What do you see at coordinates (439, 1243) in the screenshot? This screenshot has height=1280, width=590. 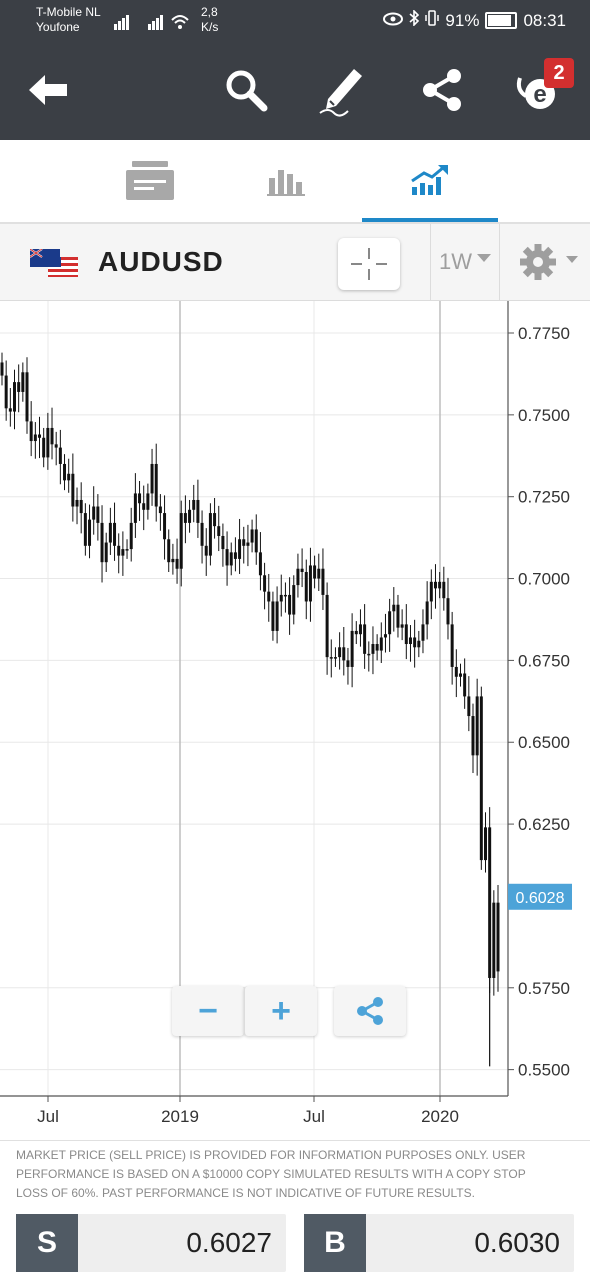 I see `buy-button: B 0.6030` at bounding box center [439, 1243].